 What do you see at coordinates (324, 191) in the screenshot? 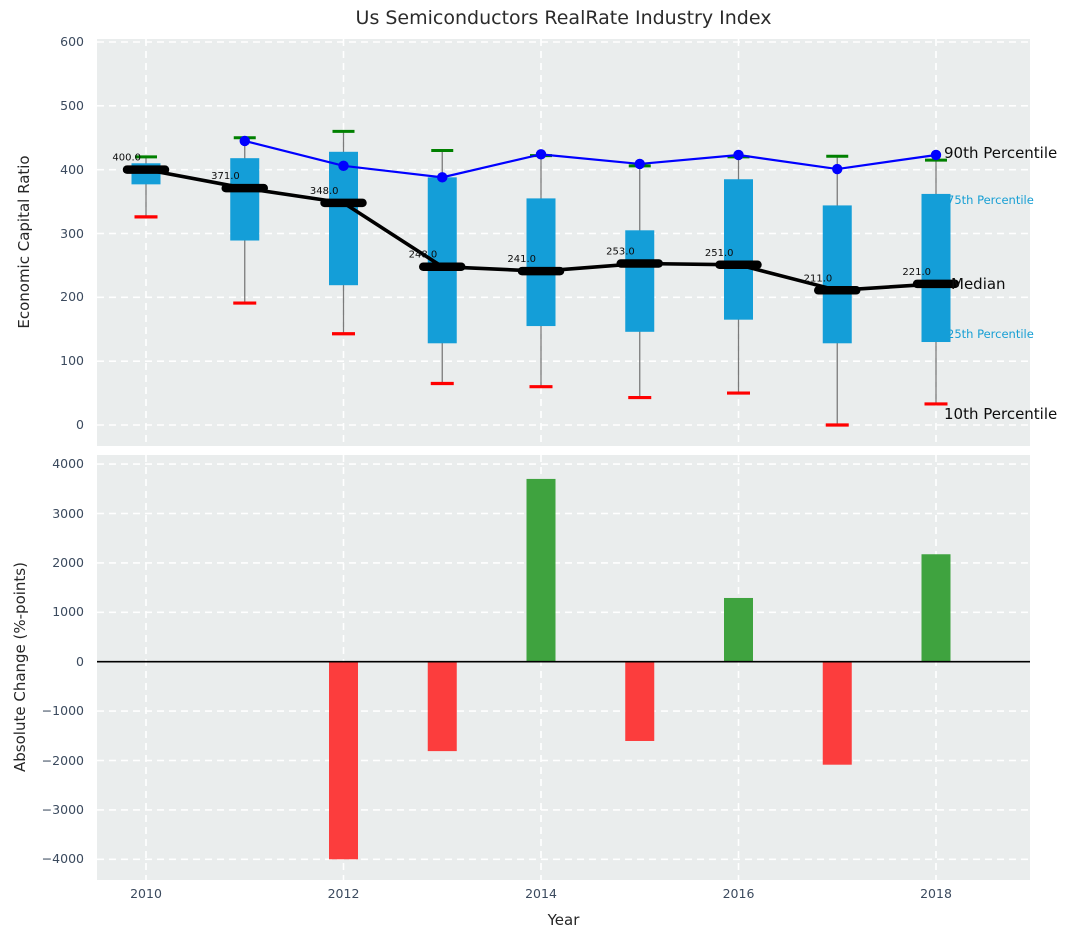
I see `median-value-label-2012: 348.0` at bounding box center [324, 191].